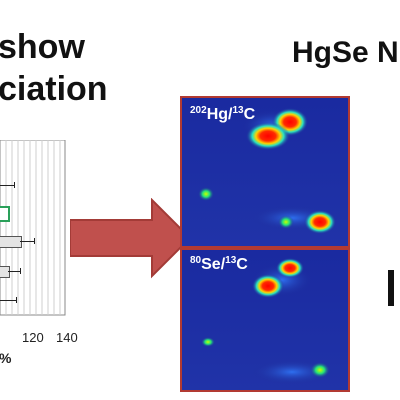  I want to click on panel-label-se: 80Se/13C, so click(219, 264).